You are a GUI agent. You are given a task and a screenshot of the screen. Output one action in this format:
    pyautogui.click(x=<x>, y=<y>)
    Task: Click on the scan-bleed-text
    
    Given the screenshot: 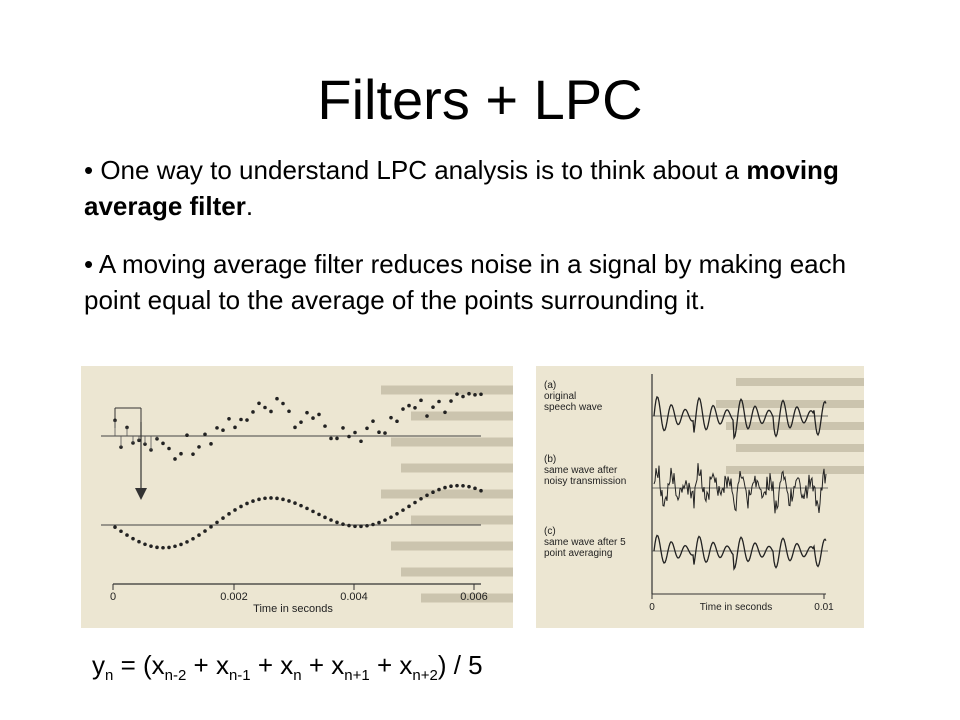 What is the action you would take?
    pyautogui.click(x=447, y=494)
    